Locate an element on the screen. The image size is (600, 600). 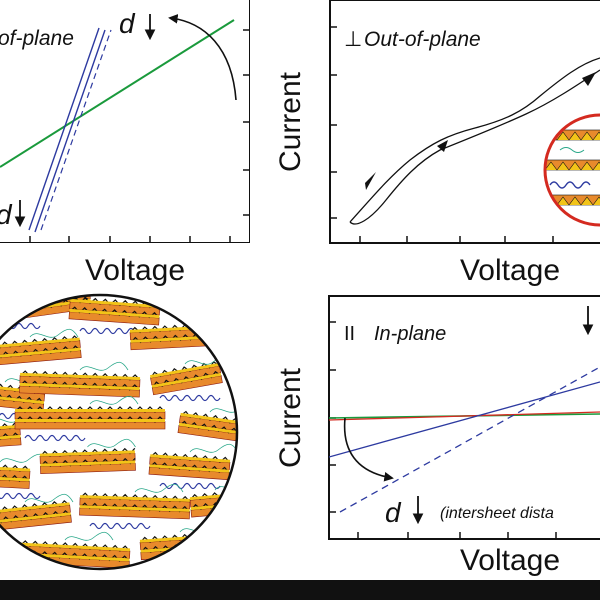
panel-c-title: In-plane is located at coordinates (410, 334).